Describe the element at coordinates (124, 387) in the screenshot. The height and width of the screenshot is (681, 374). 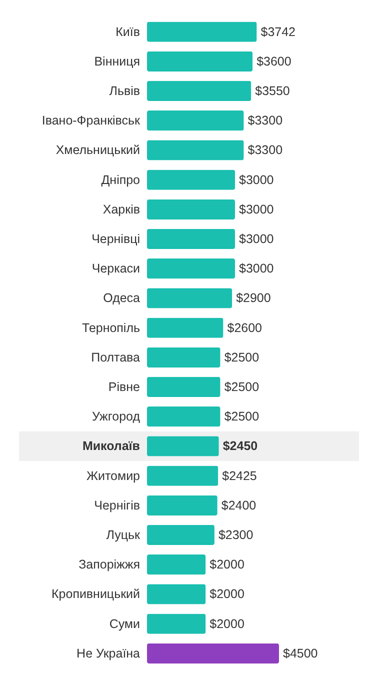
I see `y-tick-label: Рівне` at that location.